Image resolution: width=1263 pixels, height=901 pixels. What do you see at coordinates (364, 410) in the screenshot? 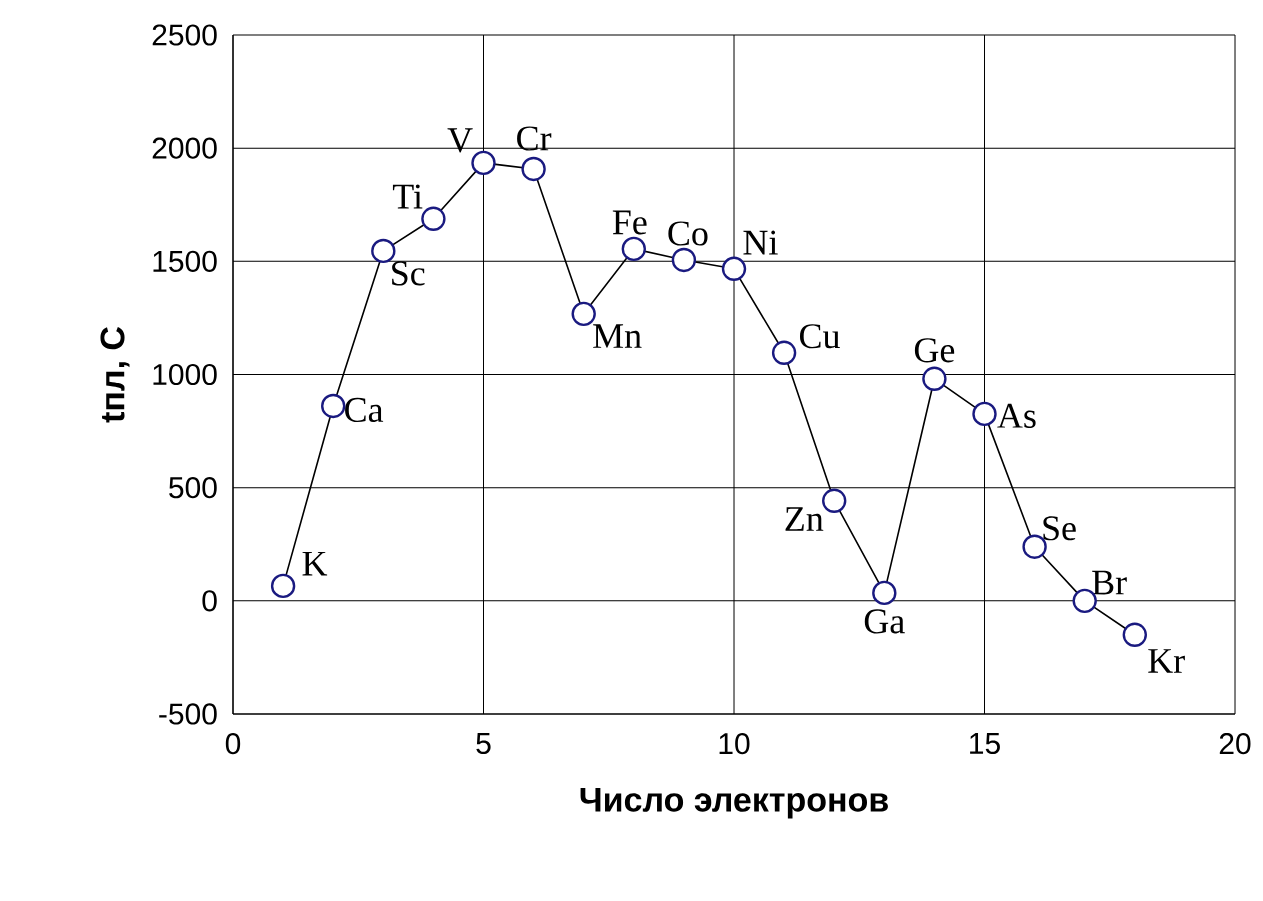
I see `annotation: Ca` at bounding box center [364, 410].